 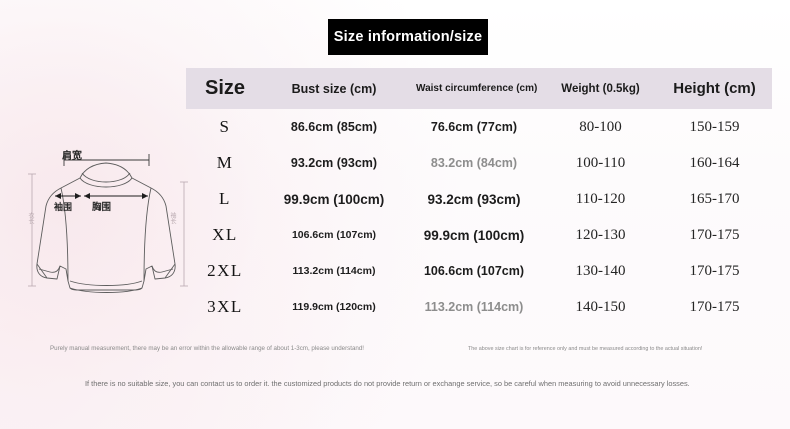 What do you see at coordinates (600, 198) in the screenshot?
I see `cell-weight: 110-120` at bounding box center [600, 198].